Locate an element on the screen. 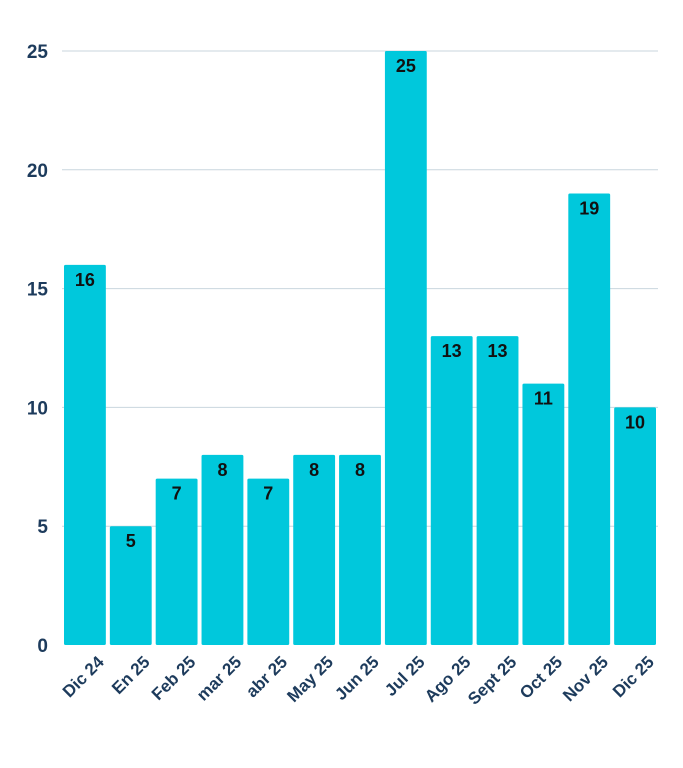  y-tick-label: 20 is located at coordinates (37, 171).